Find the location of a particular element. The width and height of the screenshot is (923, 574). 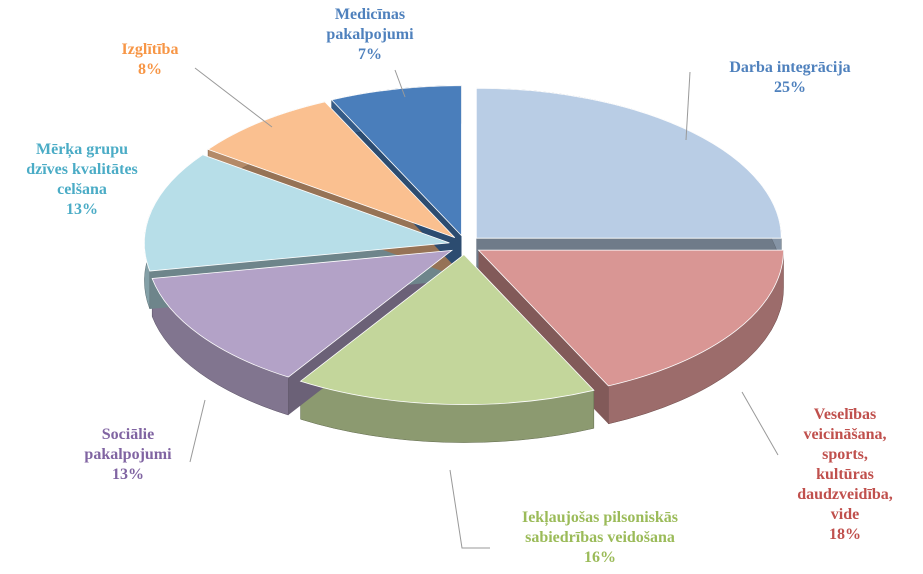

value-label: 16% is located at coordinates (600, 557).